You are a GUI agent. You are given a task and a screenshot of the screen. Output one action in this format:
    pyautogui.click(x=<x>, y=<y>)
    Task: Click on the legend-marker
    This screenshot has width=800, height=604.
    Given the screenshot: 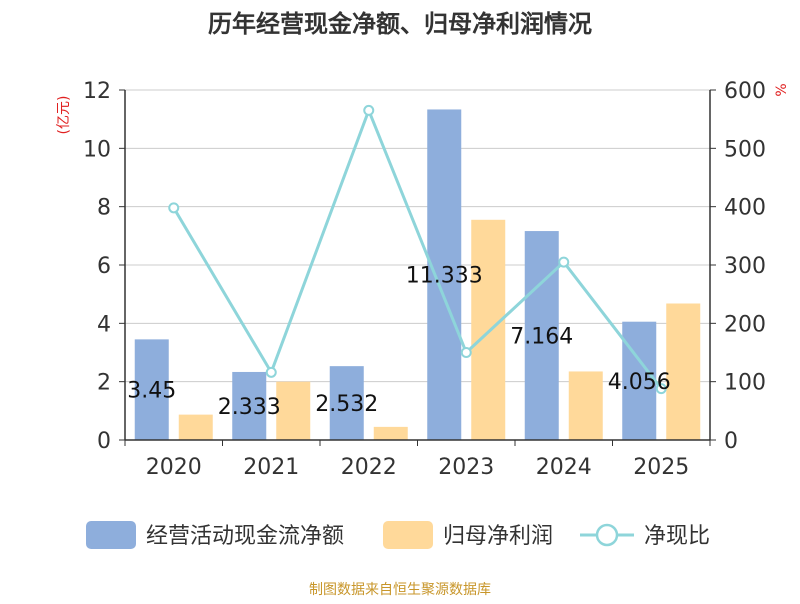 What is the action you would take?
    pyautogui.click(x=607, y=535)
    